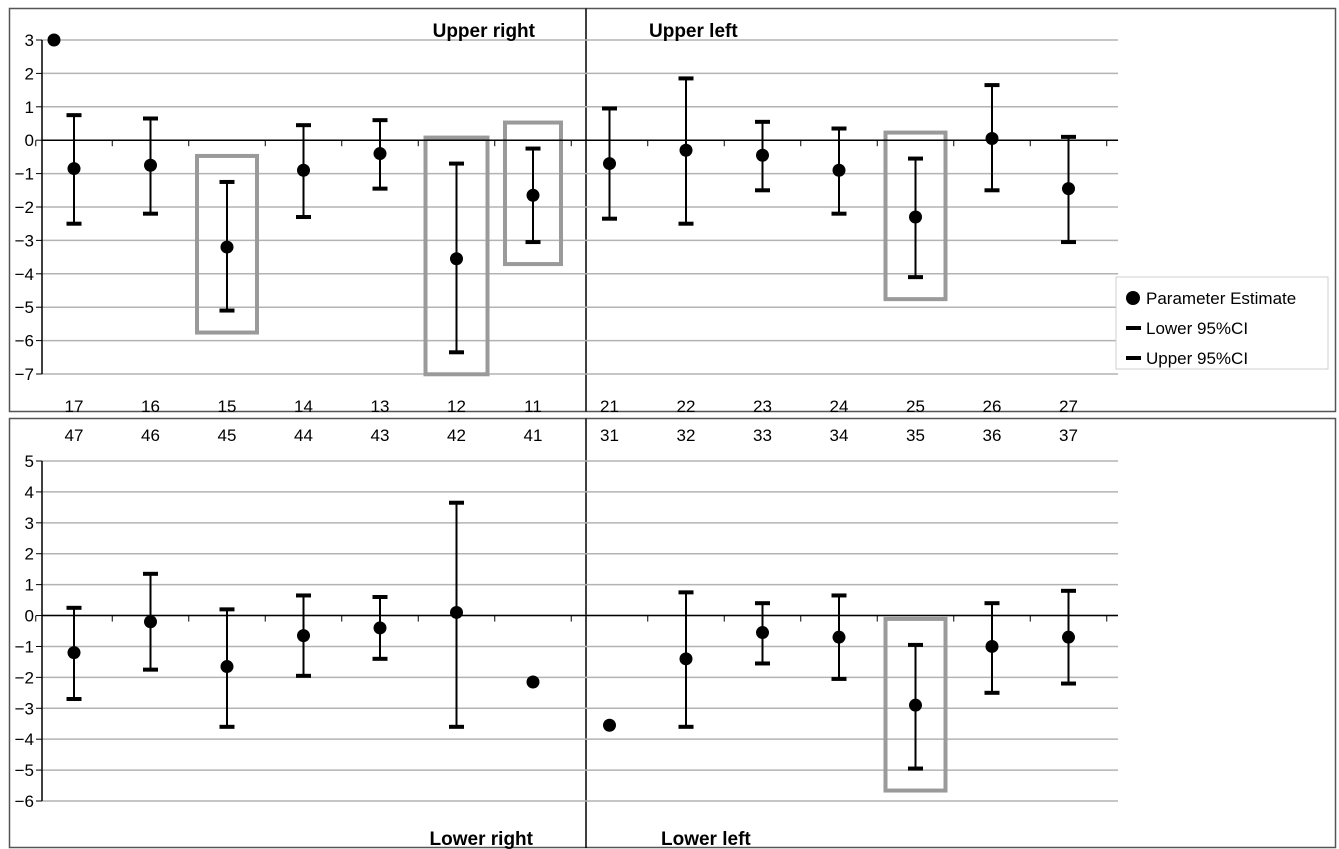  Describe the element at coordinates (29, 461) in the screenshot. I see `y-tick-label: 5` at that location.